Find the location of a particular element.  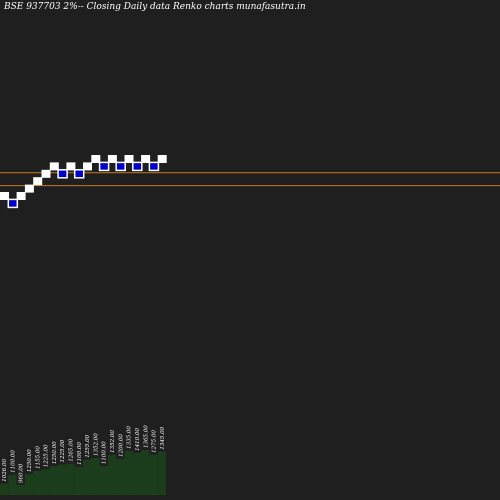

volume-bars is located at coordinates (83, 472).